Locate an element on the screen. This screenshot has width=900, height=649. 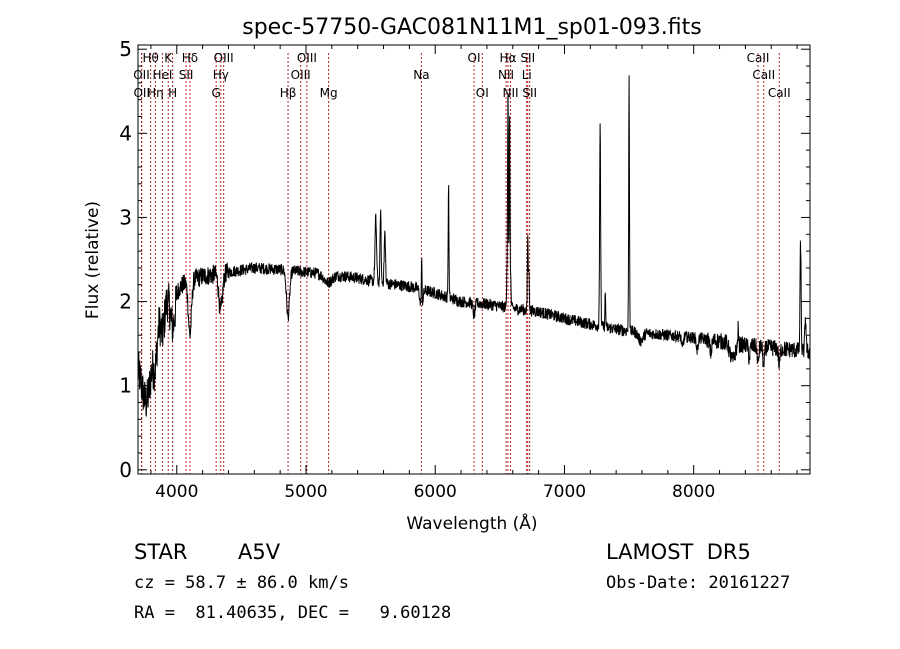
object-subclass: A5V is located at coordinates (259, 552).